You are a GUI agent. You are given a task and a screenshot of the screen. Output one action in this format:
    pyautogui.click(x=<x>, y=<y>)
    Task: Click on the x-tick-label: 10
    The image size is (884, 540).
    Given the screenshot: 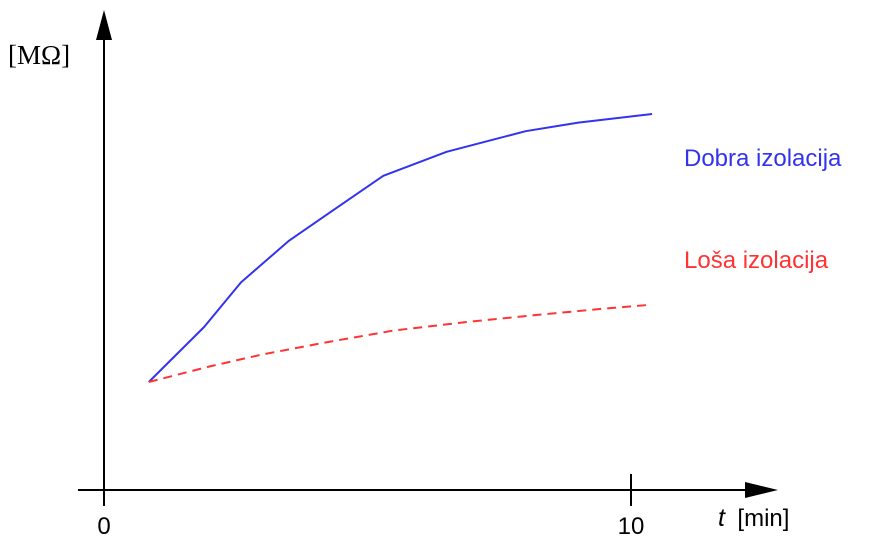 What is the action you would take?
    pyautogui.click(x=631, y=526)
    